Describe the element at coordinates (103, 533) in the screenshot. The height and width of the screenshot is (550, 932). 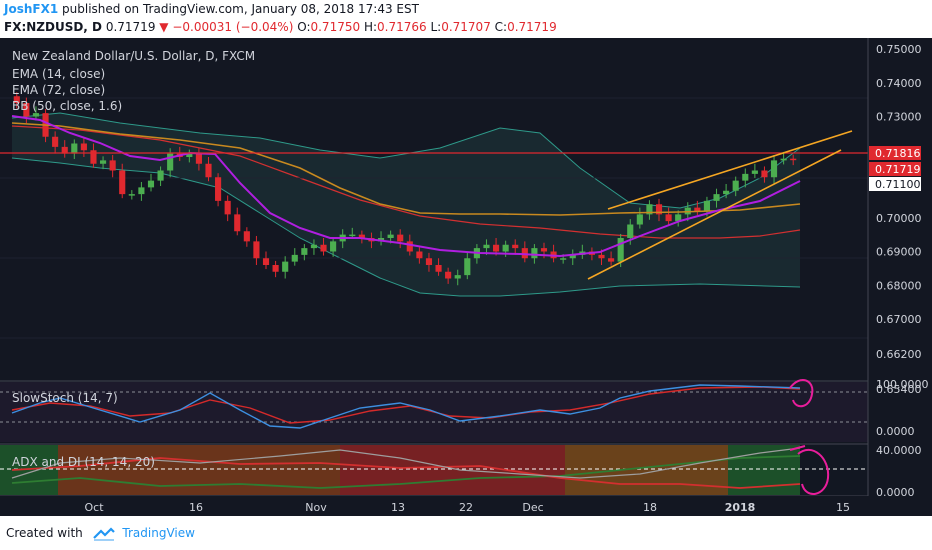
I see `tradingview-logo-icon` at that location.